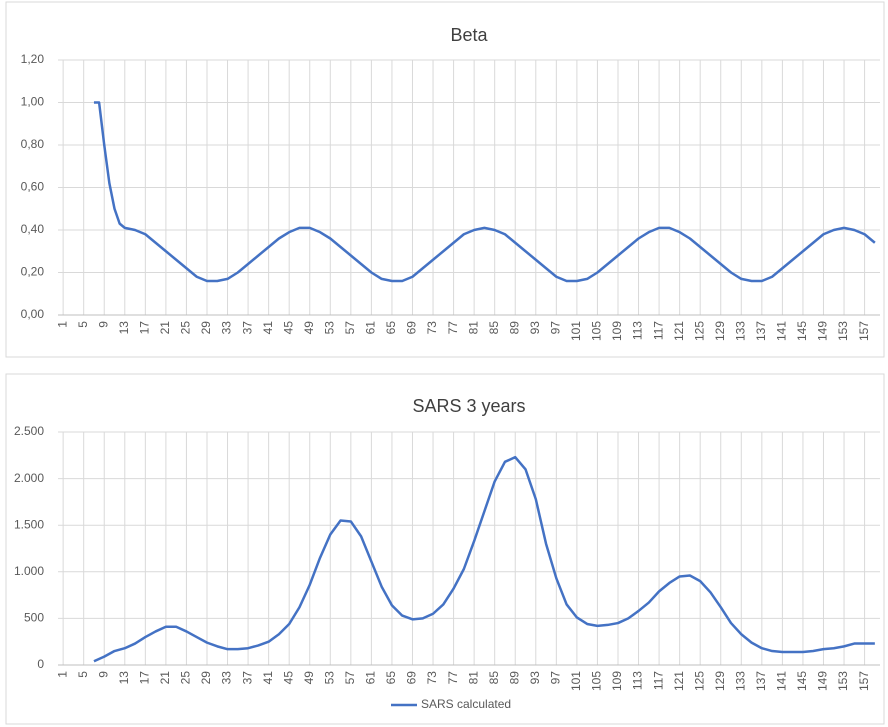 This screenshot has width=888, height=727. Describe the element at coordinates (34, 618) in the screenshot. I see `y-tick-label: 500` at that location.